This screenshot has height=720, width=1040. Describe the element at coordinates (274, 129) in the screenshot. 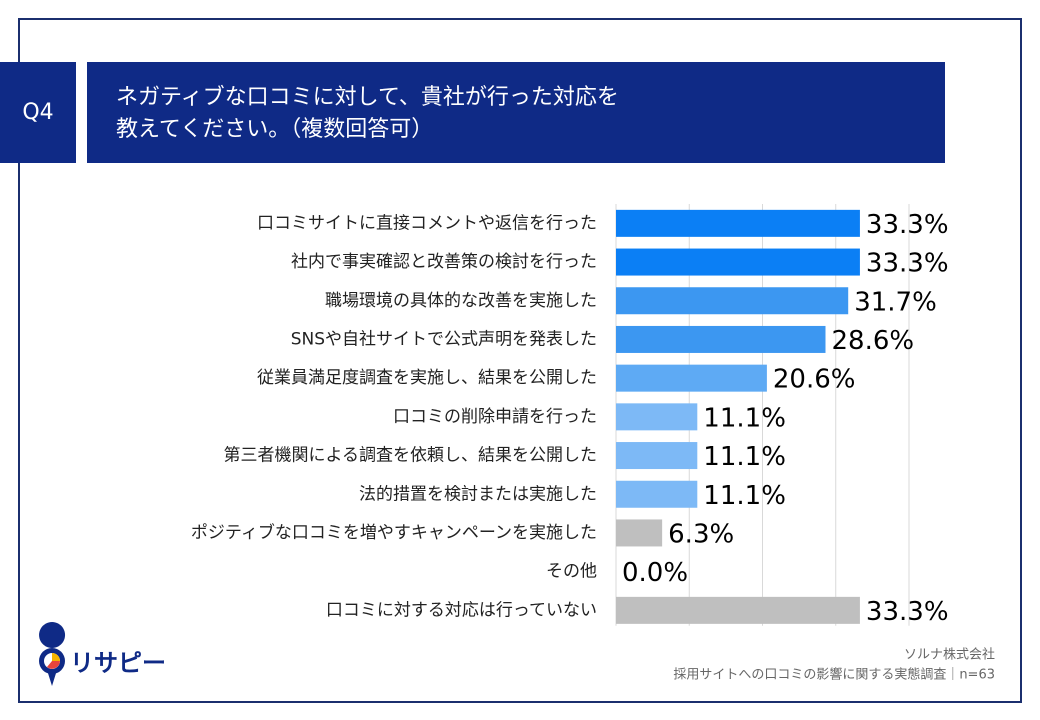

I see `title-line: 教えてください。（複数回答可）` at that location.